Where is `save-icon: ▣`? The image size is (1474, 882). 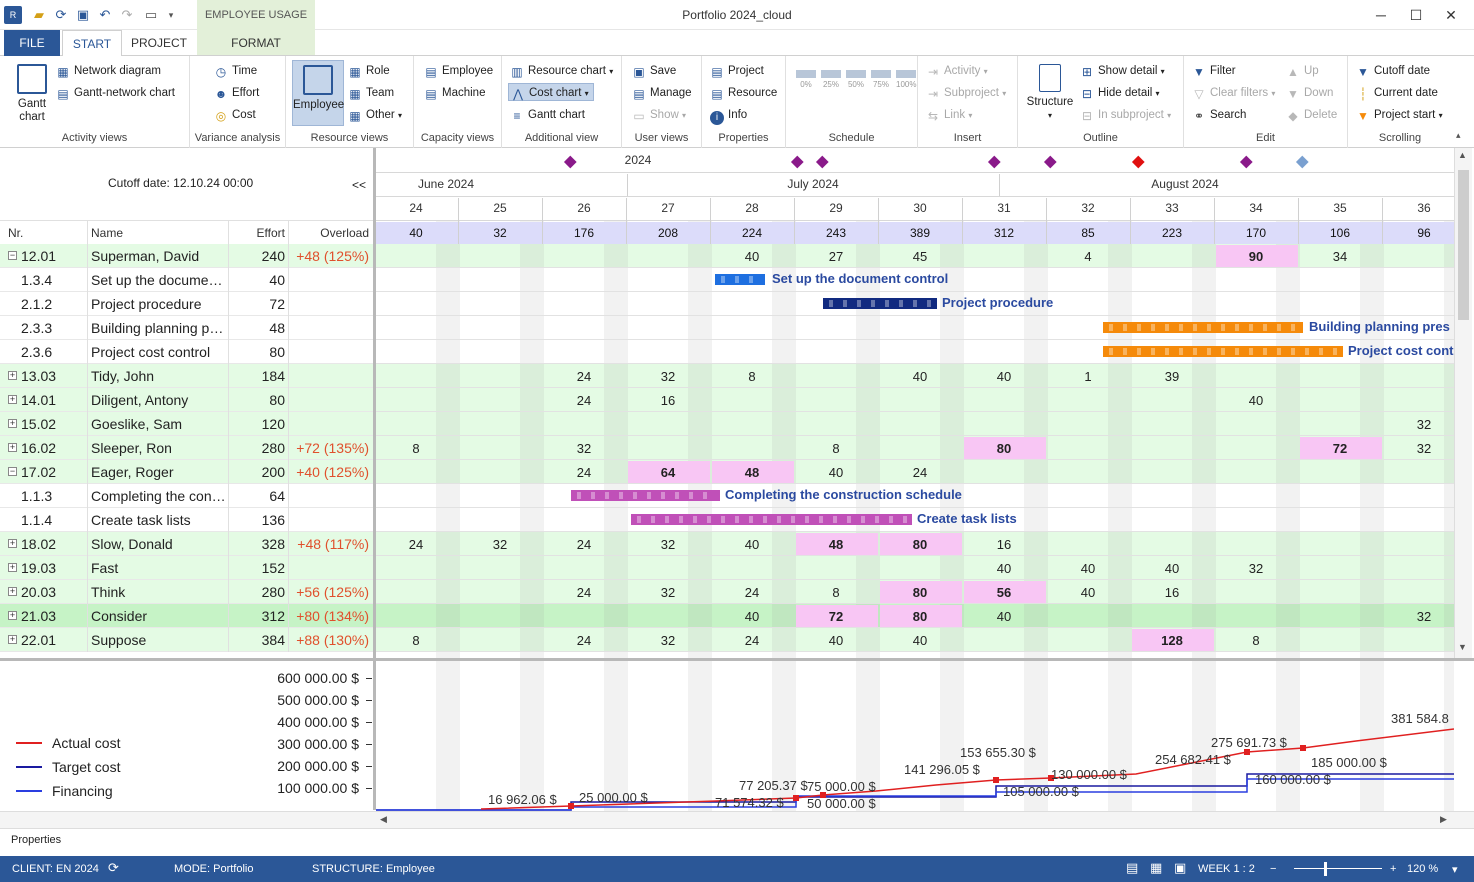
save-icon: ▣ is located at coordinates (83, 14).